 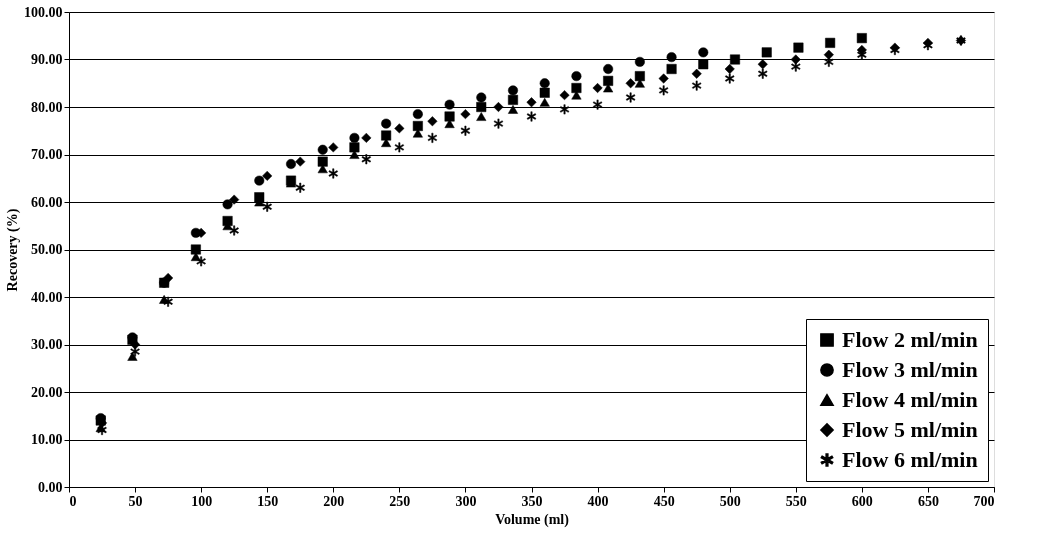 I want to click on legend-label: Flow 4 ml/min, so click(x=910, y=399).